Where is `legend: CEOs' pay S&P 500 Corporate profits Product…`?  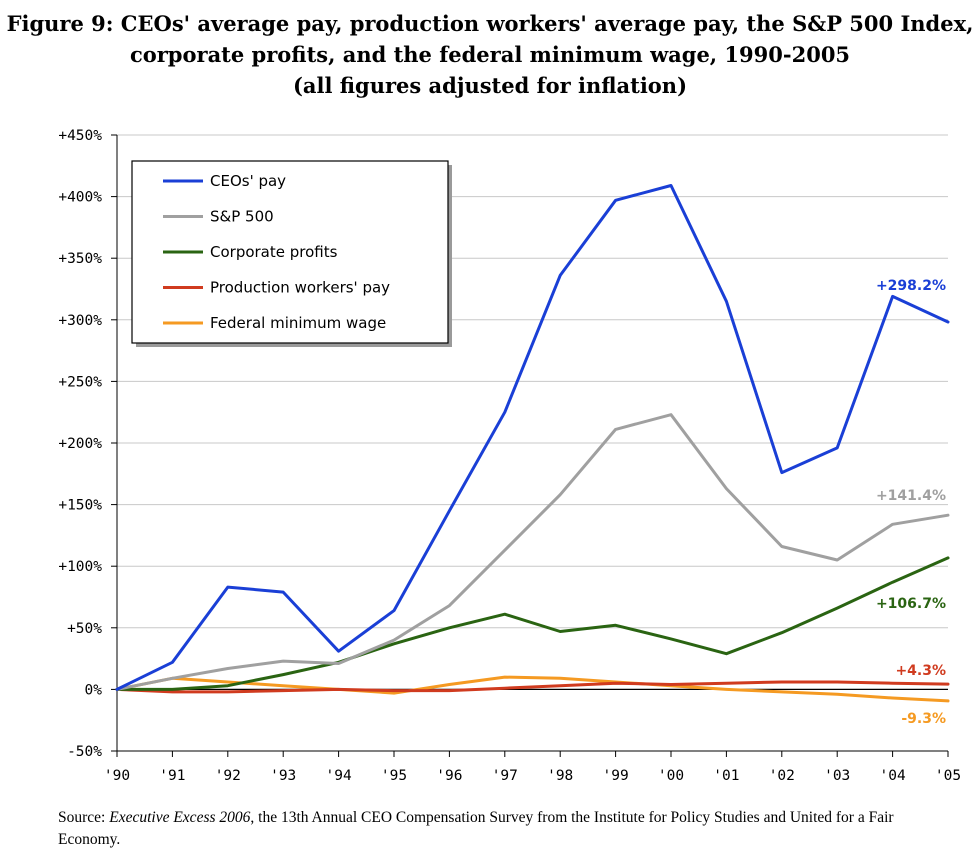
legend: CEOs' pay S&P 500 Corporate profits Product… is located at coordinates (291, 253).